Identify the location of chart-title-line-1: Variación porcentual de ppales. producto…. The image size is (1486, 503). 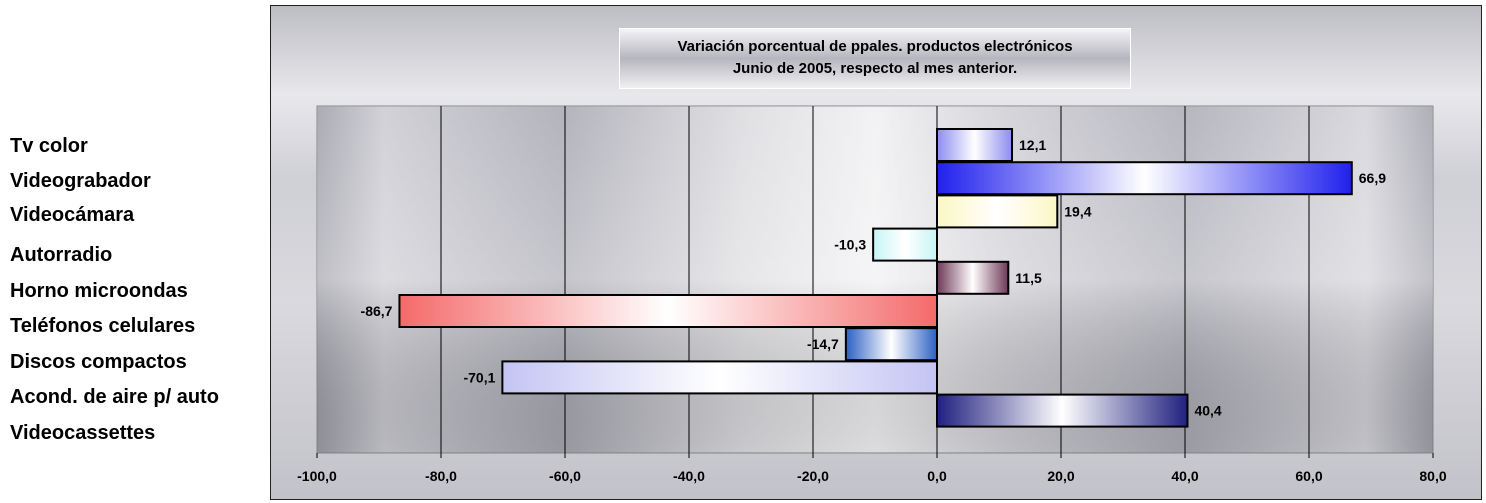
(875, 46).